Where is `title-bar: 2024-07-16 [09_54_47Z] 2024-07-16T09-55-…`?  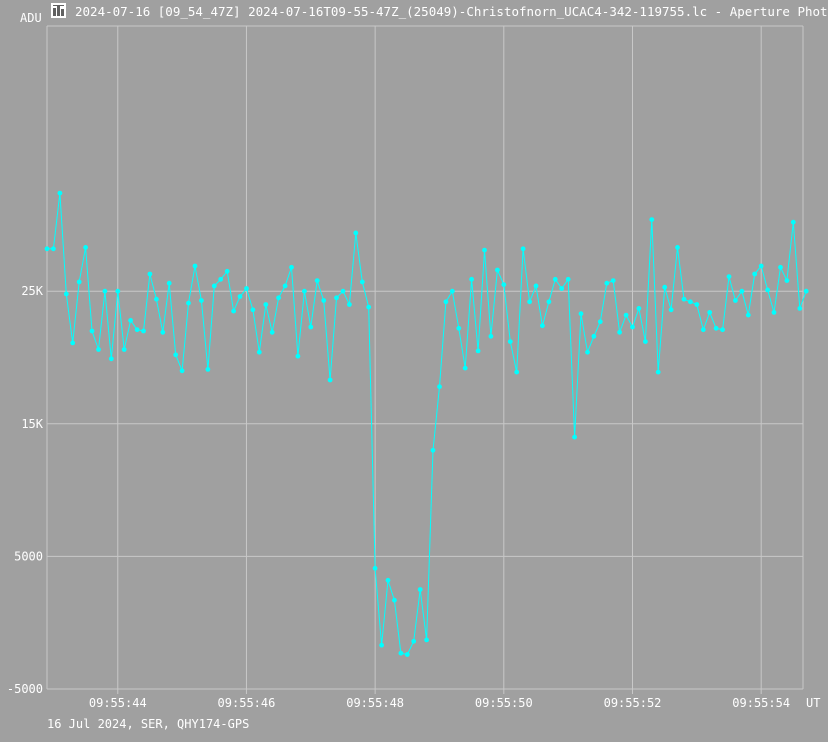
title-bar: 2024-07-16 [09_54_47Z] 2024-07-16T09-55-… is located at coordinates (439, 11).